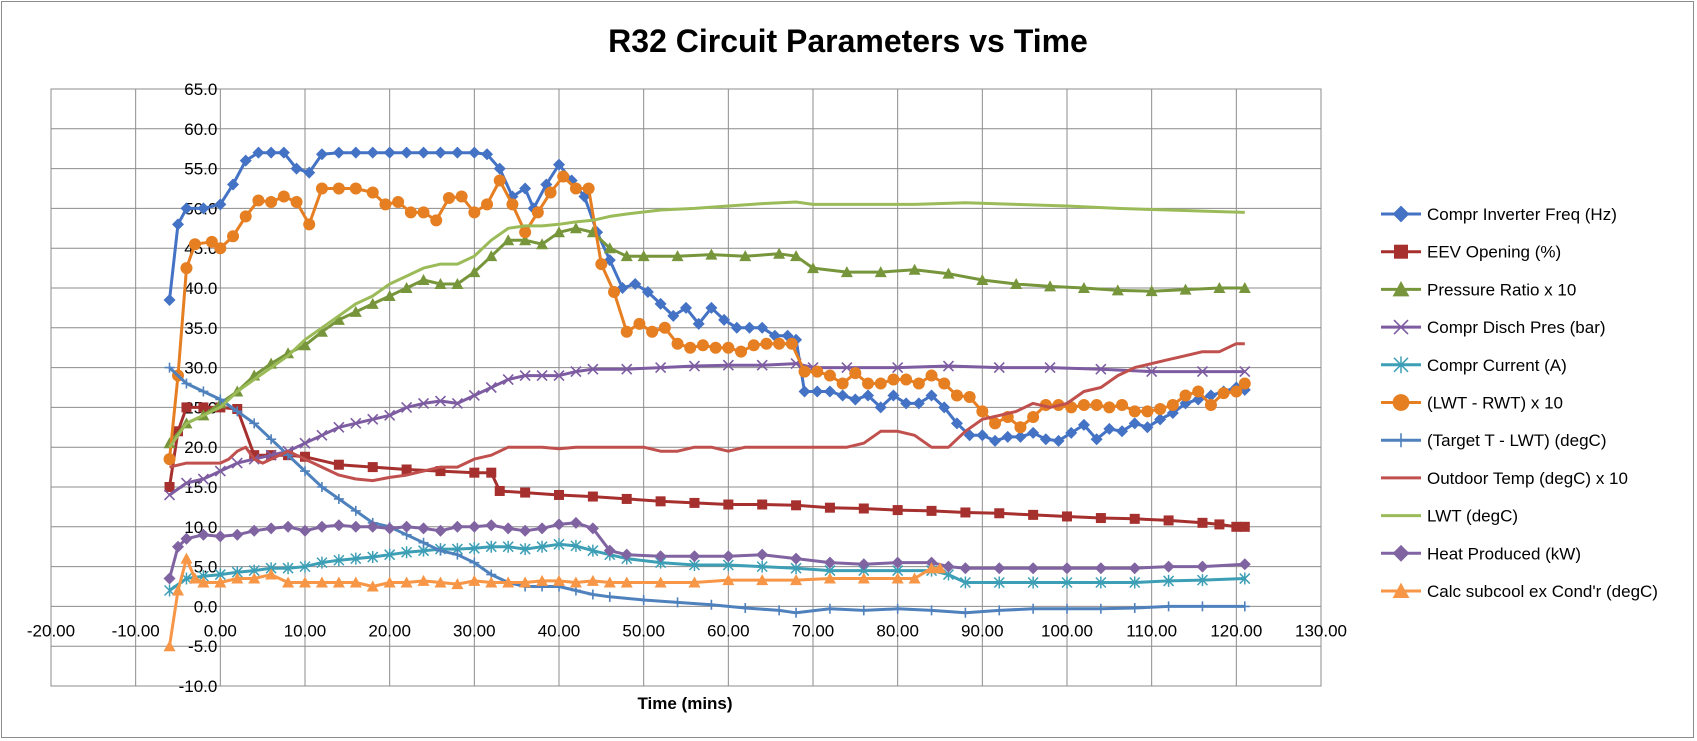 The height and width of the screenshot is (741, 1697). I want to click on x-tick-label: 80.00, so click(897, 630).